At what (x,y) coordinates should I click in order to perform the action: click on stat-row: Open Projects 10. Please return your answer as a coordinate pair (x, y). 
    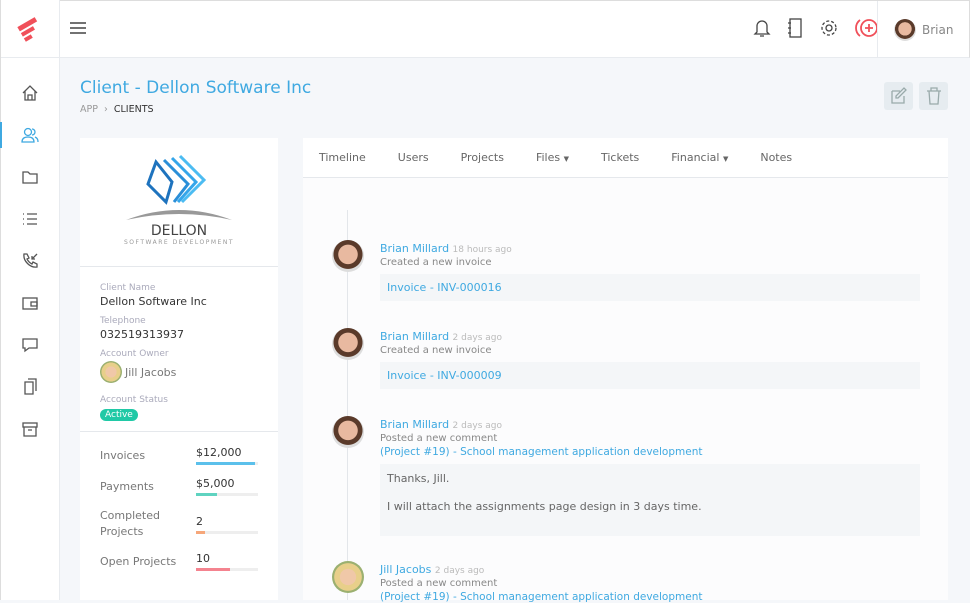
    Looking at the image, I should click on (179, 561).